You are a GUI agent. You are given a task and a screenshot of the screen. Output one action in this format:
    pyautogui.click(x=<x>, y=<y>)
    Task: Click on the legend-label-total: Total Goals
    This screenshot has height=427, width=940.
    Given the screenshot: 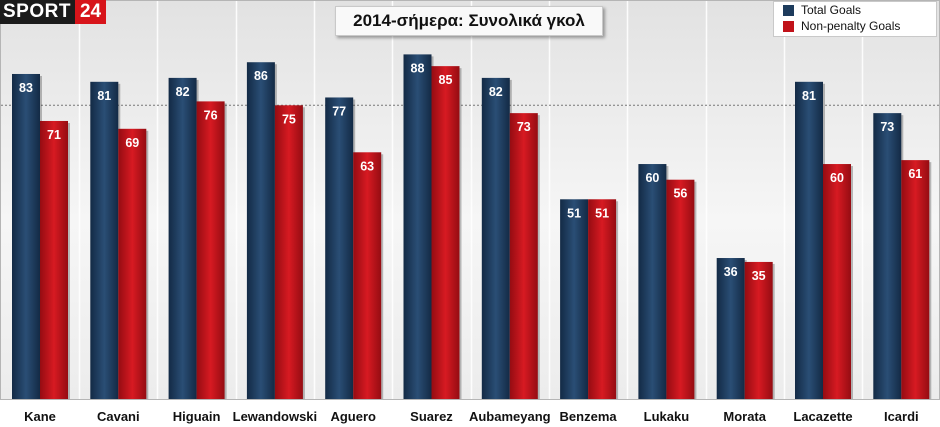 What is the action you would take?
    pyautogui.click(x=831, y=10)
    